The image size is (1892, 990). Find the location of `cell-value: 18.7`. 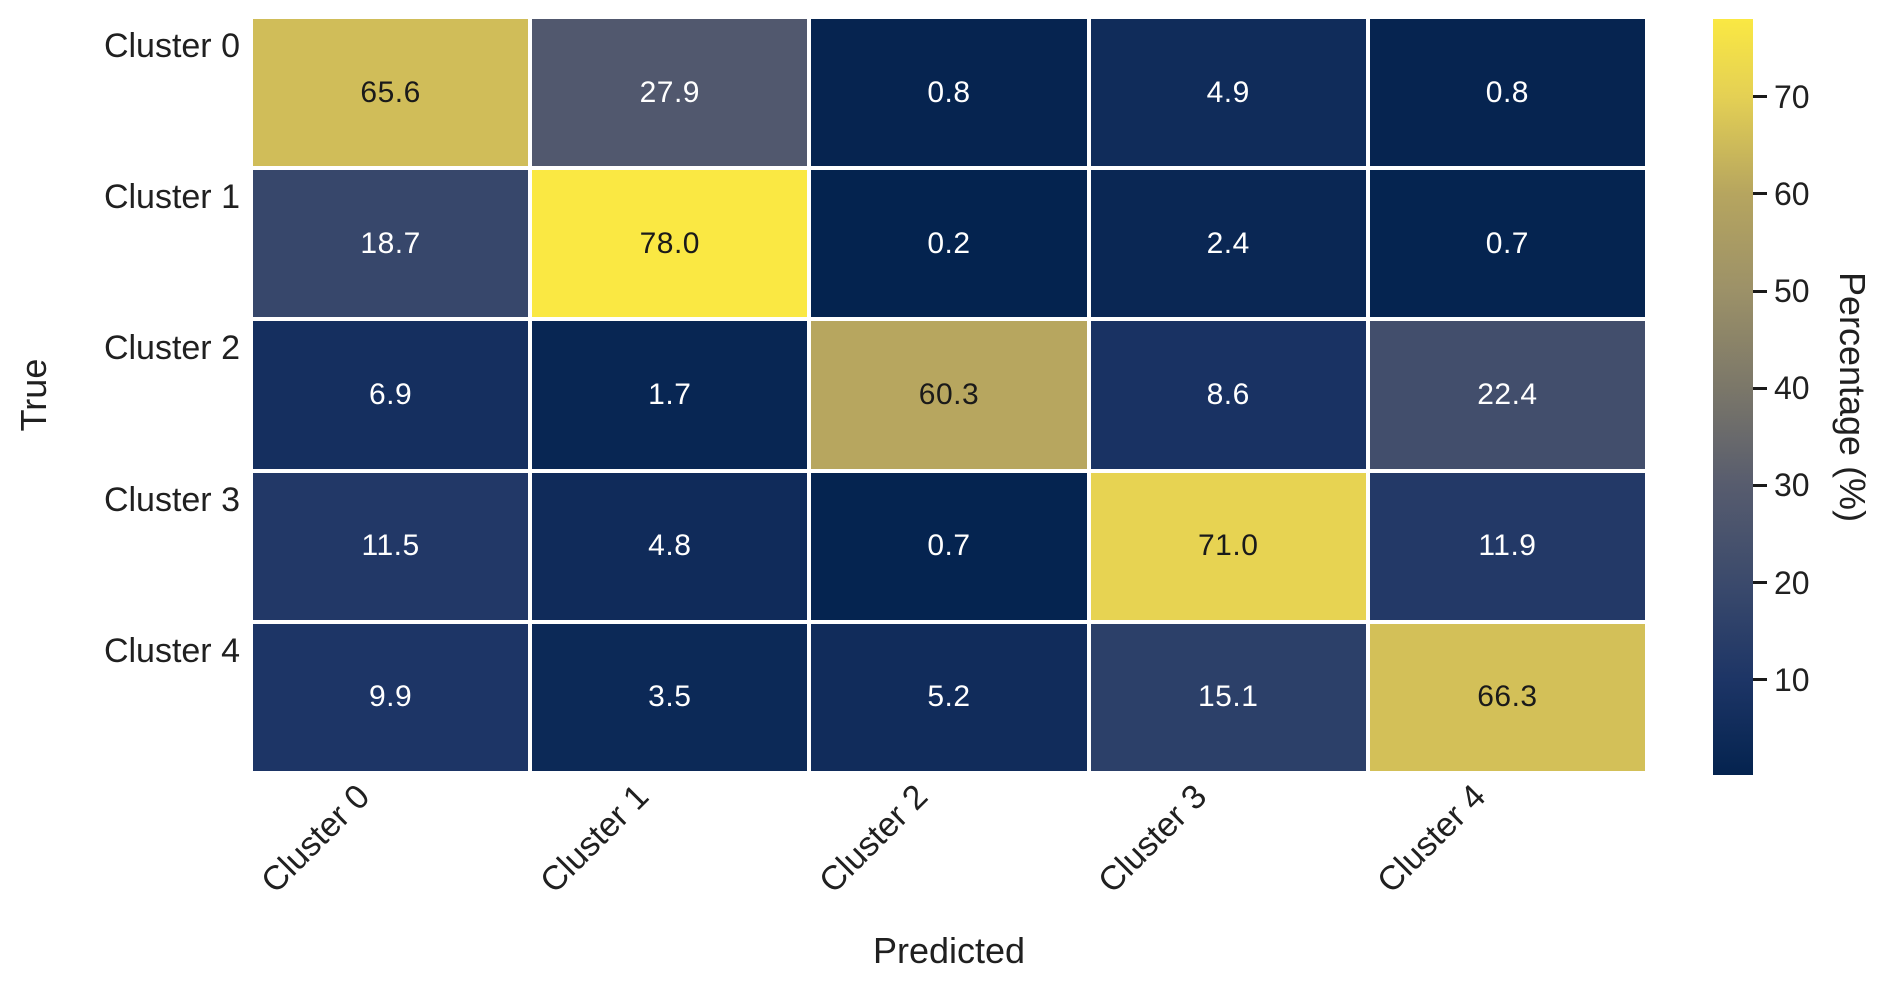

cell-value: 18.7 is located at coordinates (390, 243).